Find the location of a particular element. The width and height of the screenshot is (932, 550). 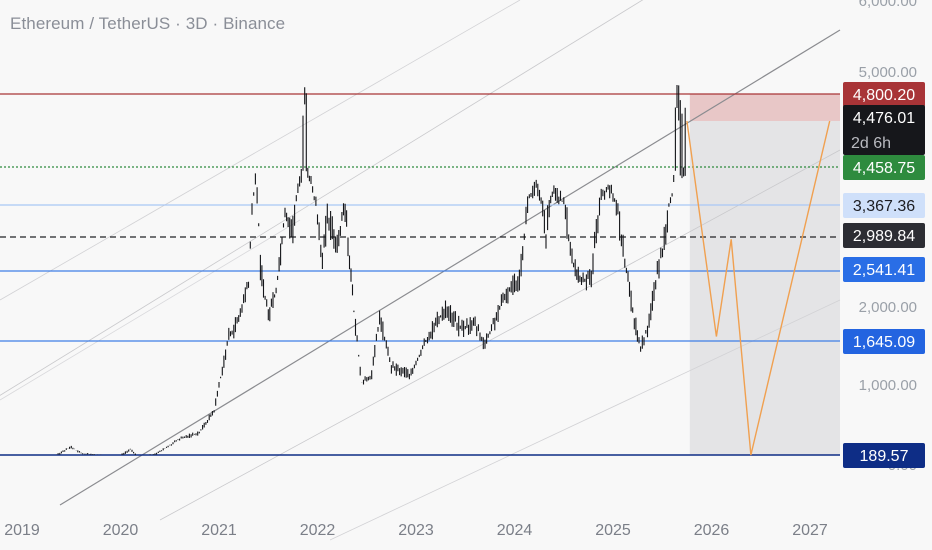

price-tag-label: 1,645.09 is located at coordinates (884, 342).